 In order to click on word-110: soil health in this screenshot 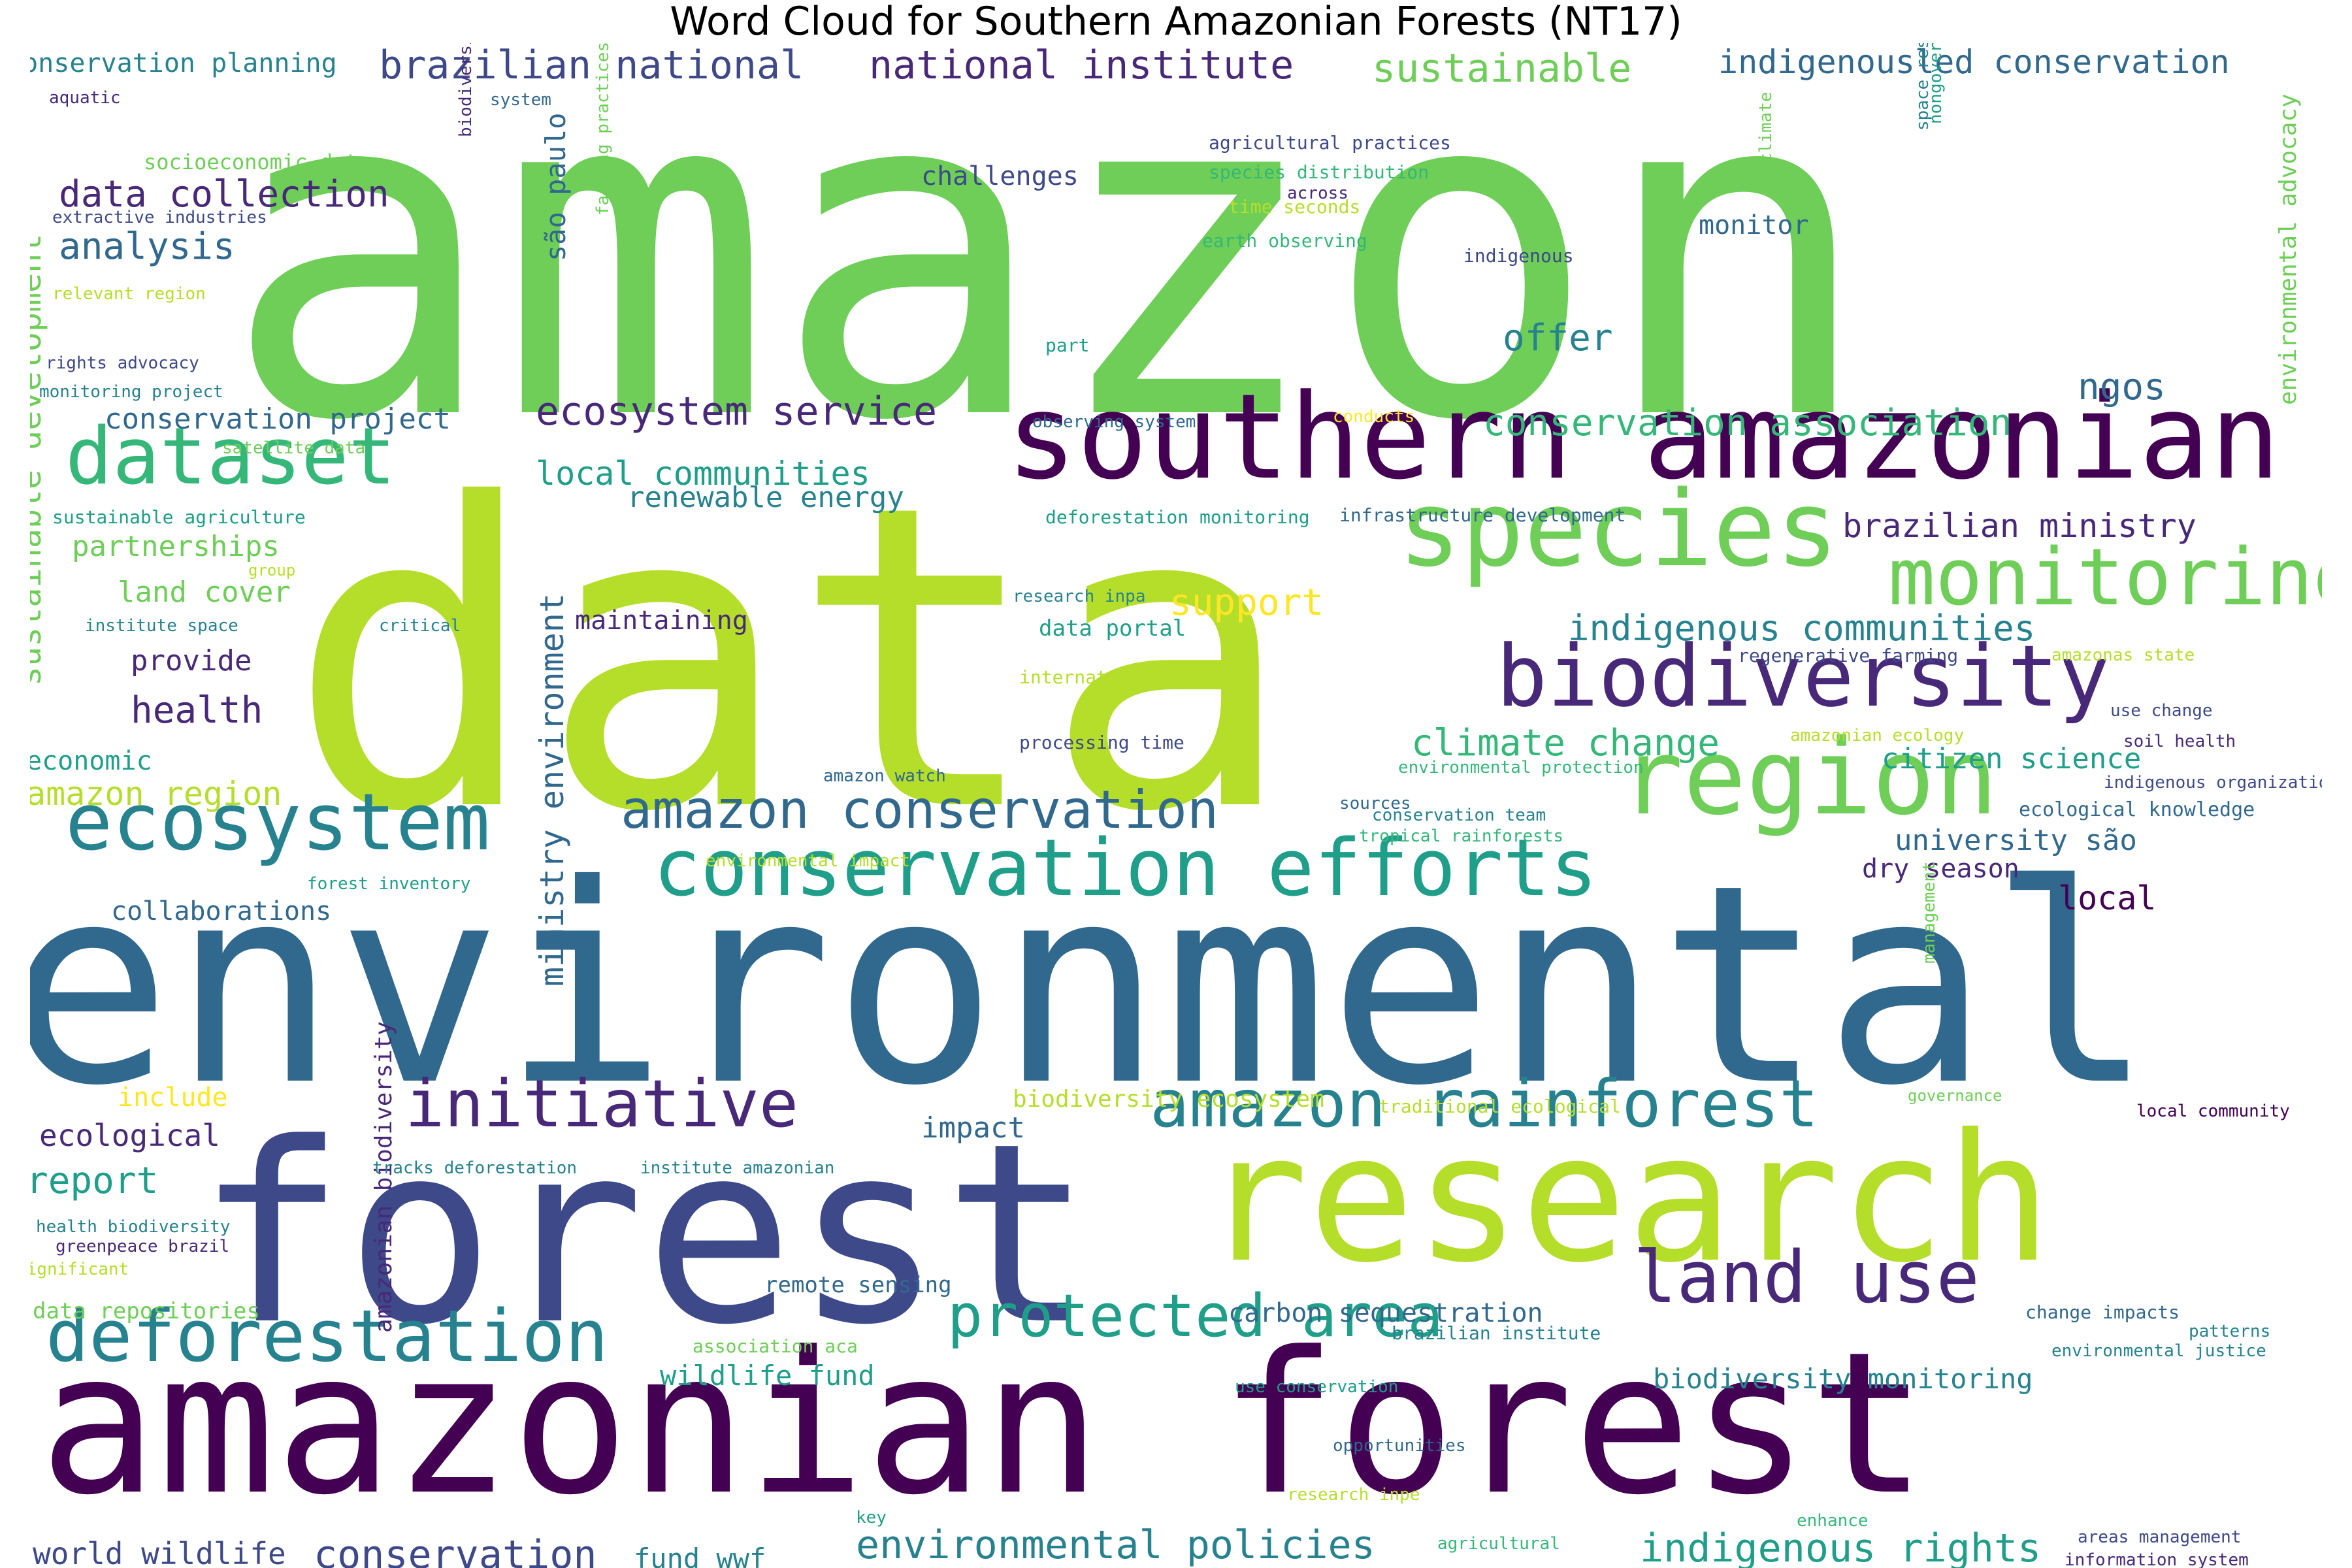, I will do `click(2179, 741)`.